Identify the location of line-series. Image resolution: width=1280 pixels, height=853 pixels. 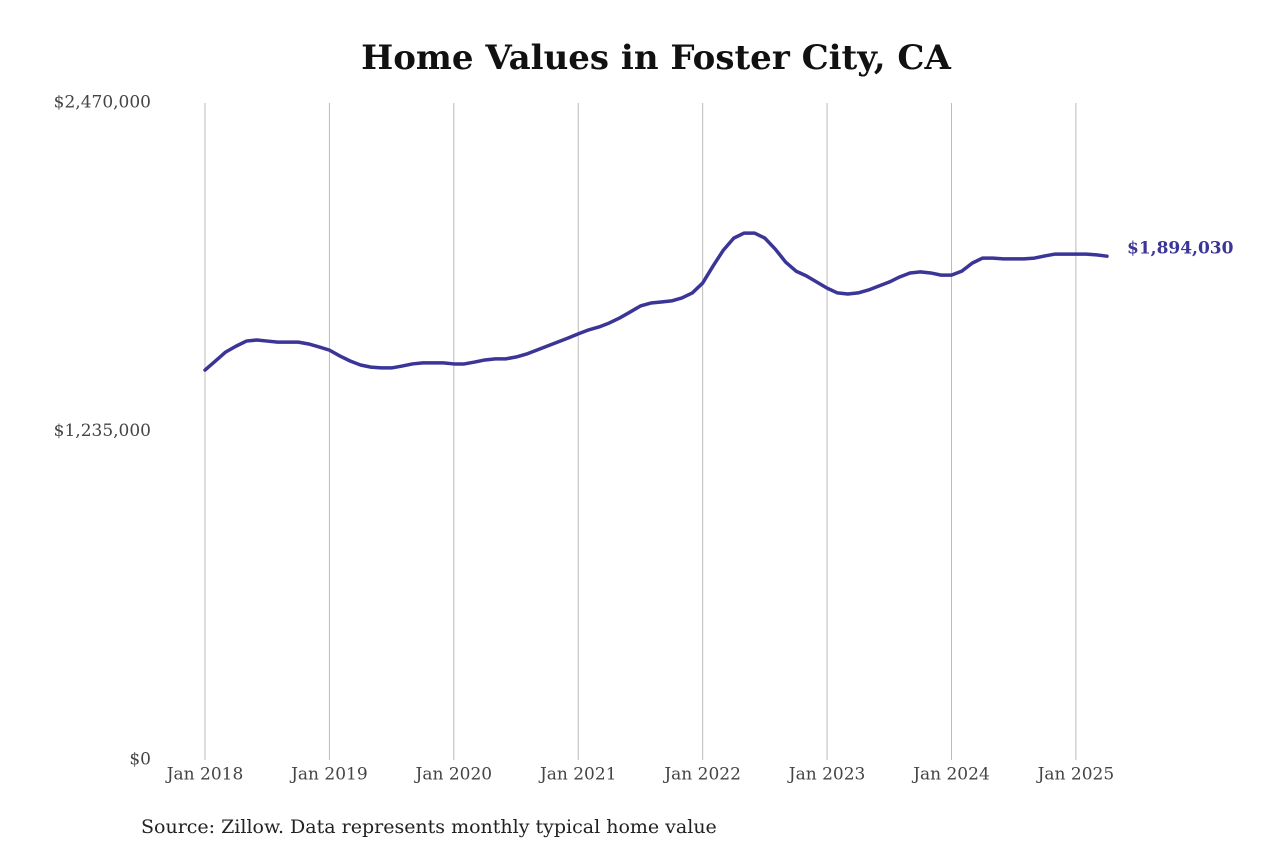
(656, 301).